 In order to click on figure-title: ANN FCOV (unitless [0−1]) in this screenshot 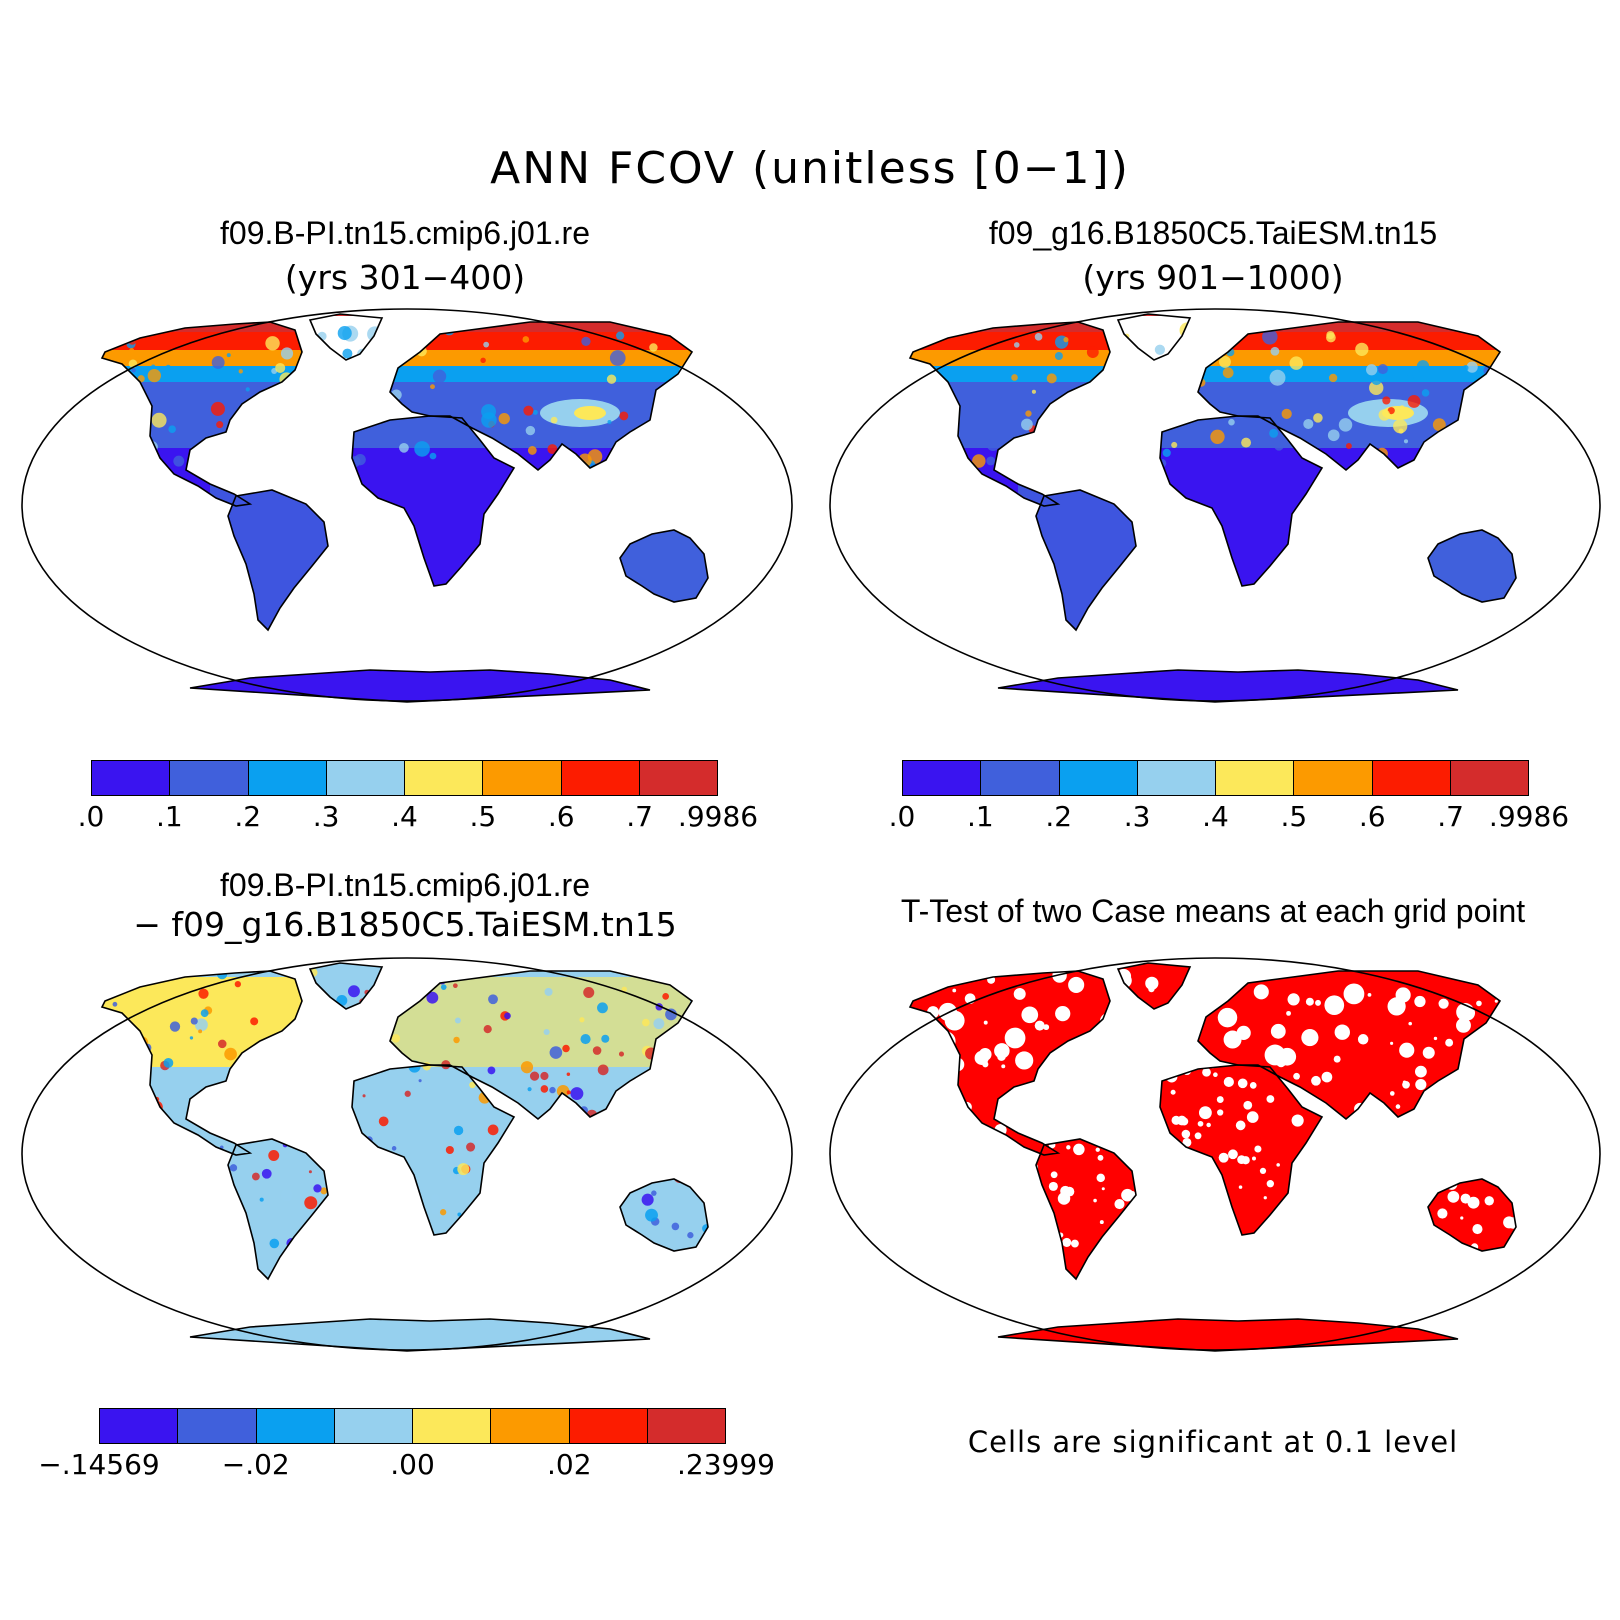, I will do `click(810, 168)`.